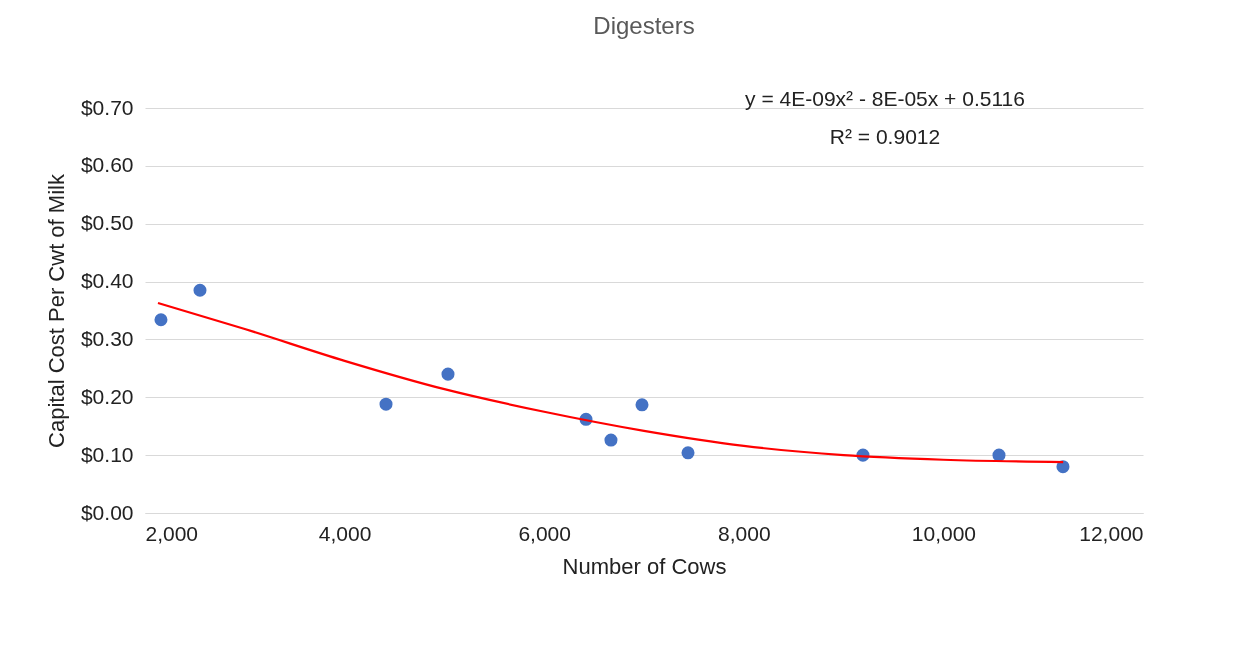  Describe the element at coordinates (944, 533) in the screenshot. I see `x-tick-label: 10,000` at that location.